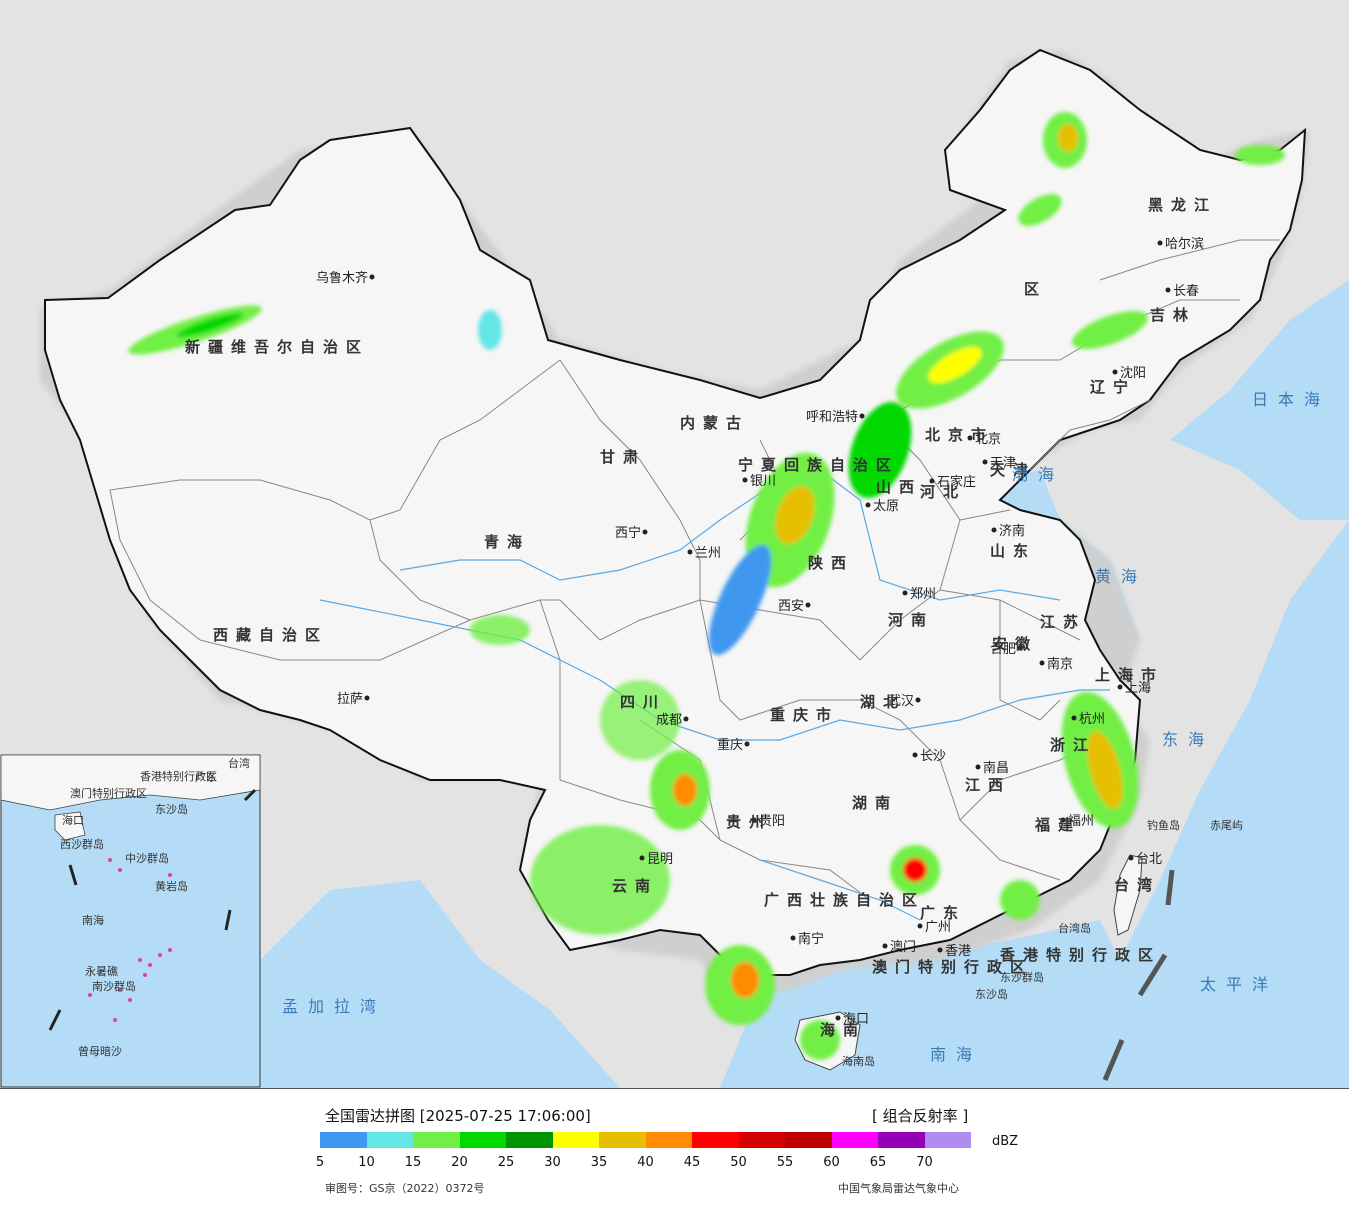 Image resolution: width=1349 pixels, height=1208 pixels. What do you see at coordinates (959, 435) in the screenshot?
I see `province-label: 北京市` at bounding box center [959, 435].